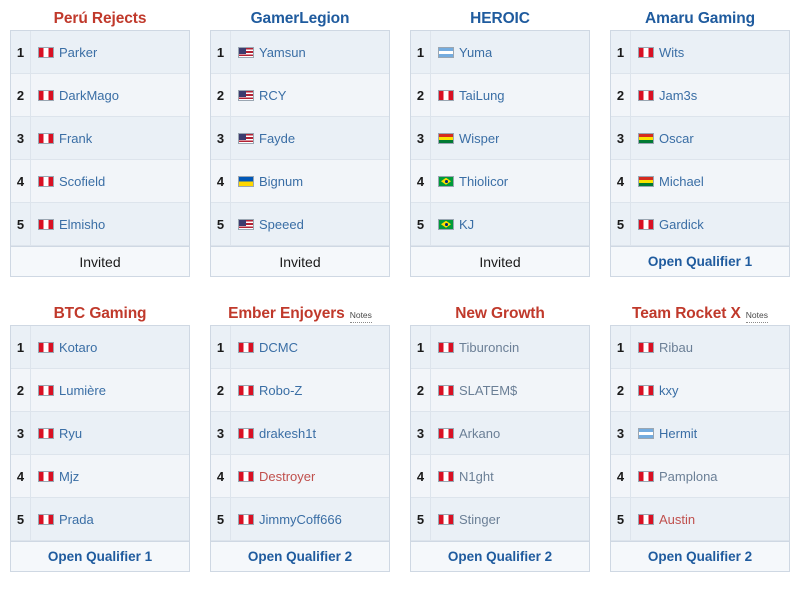 The width and height of the screenshot is (800, 600). What do you see at coordinates (78, 52) in the screenshot?
I see `player-name: Parker` at bounding box center [78, 52].